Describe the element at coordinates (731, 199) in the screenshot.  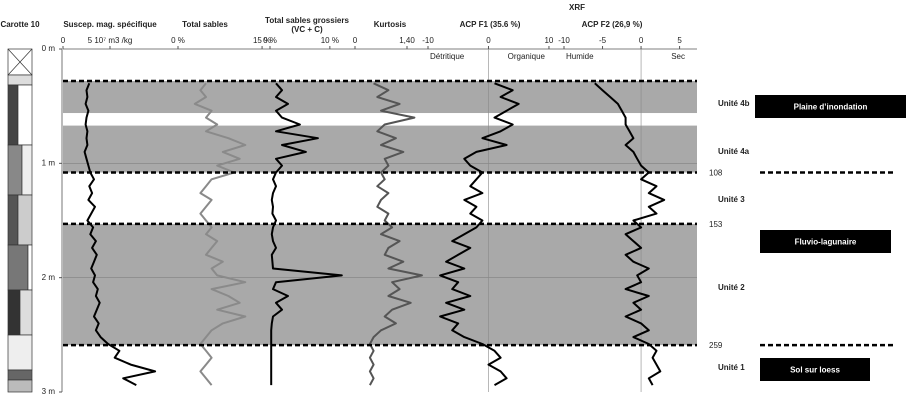
I see `unit-label: Unité 3` at that location.